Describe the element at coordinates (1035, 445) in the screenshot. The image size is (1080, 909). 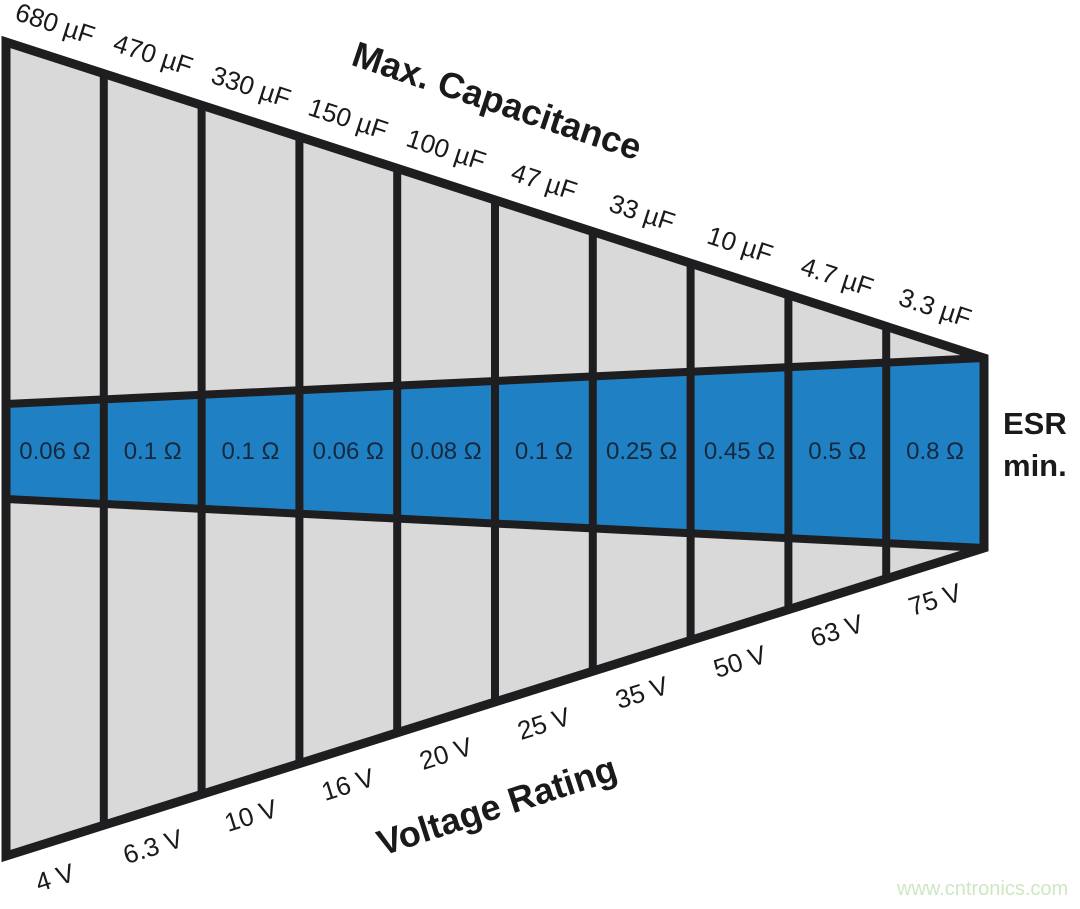
I see `esr-min-axis-label: ESR min.` at that location.